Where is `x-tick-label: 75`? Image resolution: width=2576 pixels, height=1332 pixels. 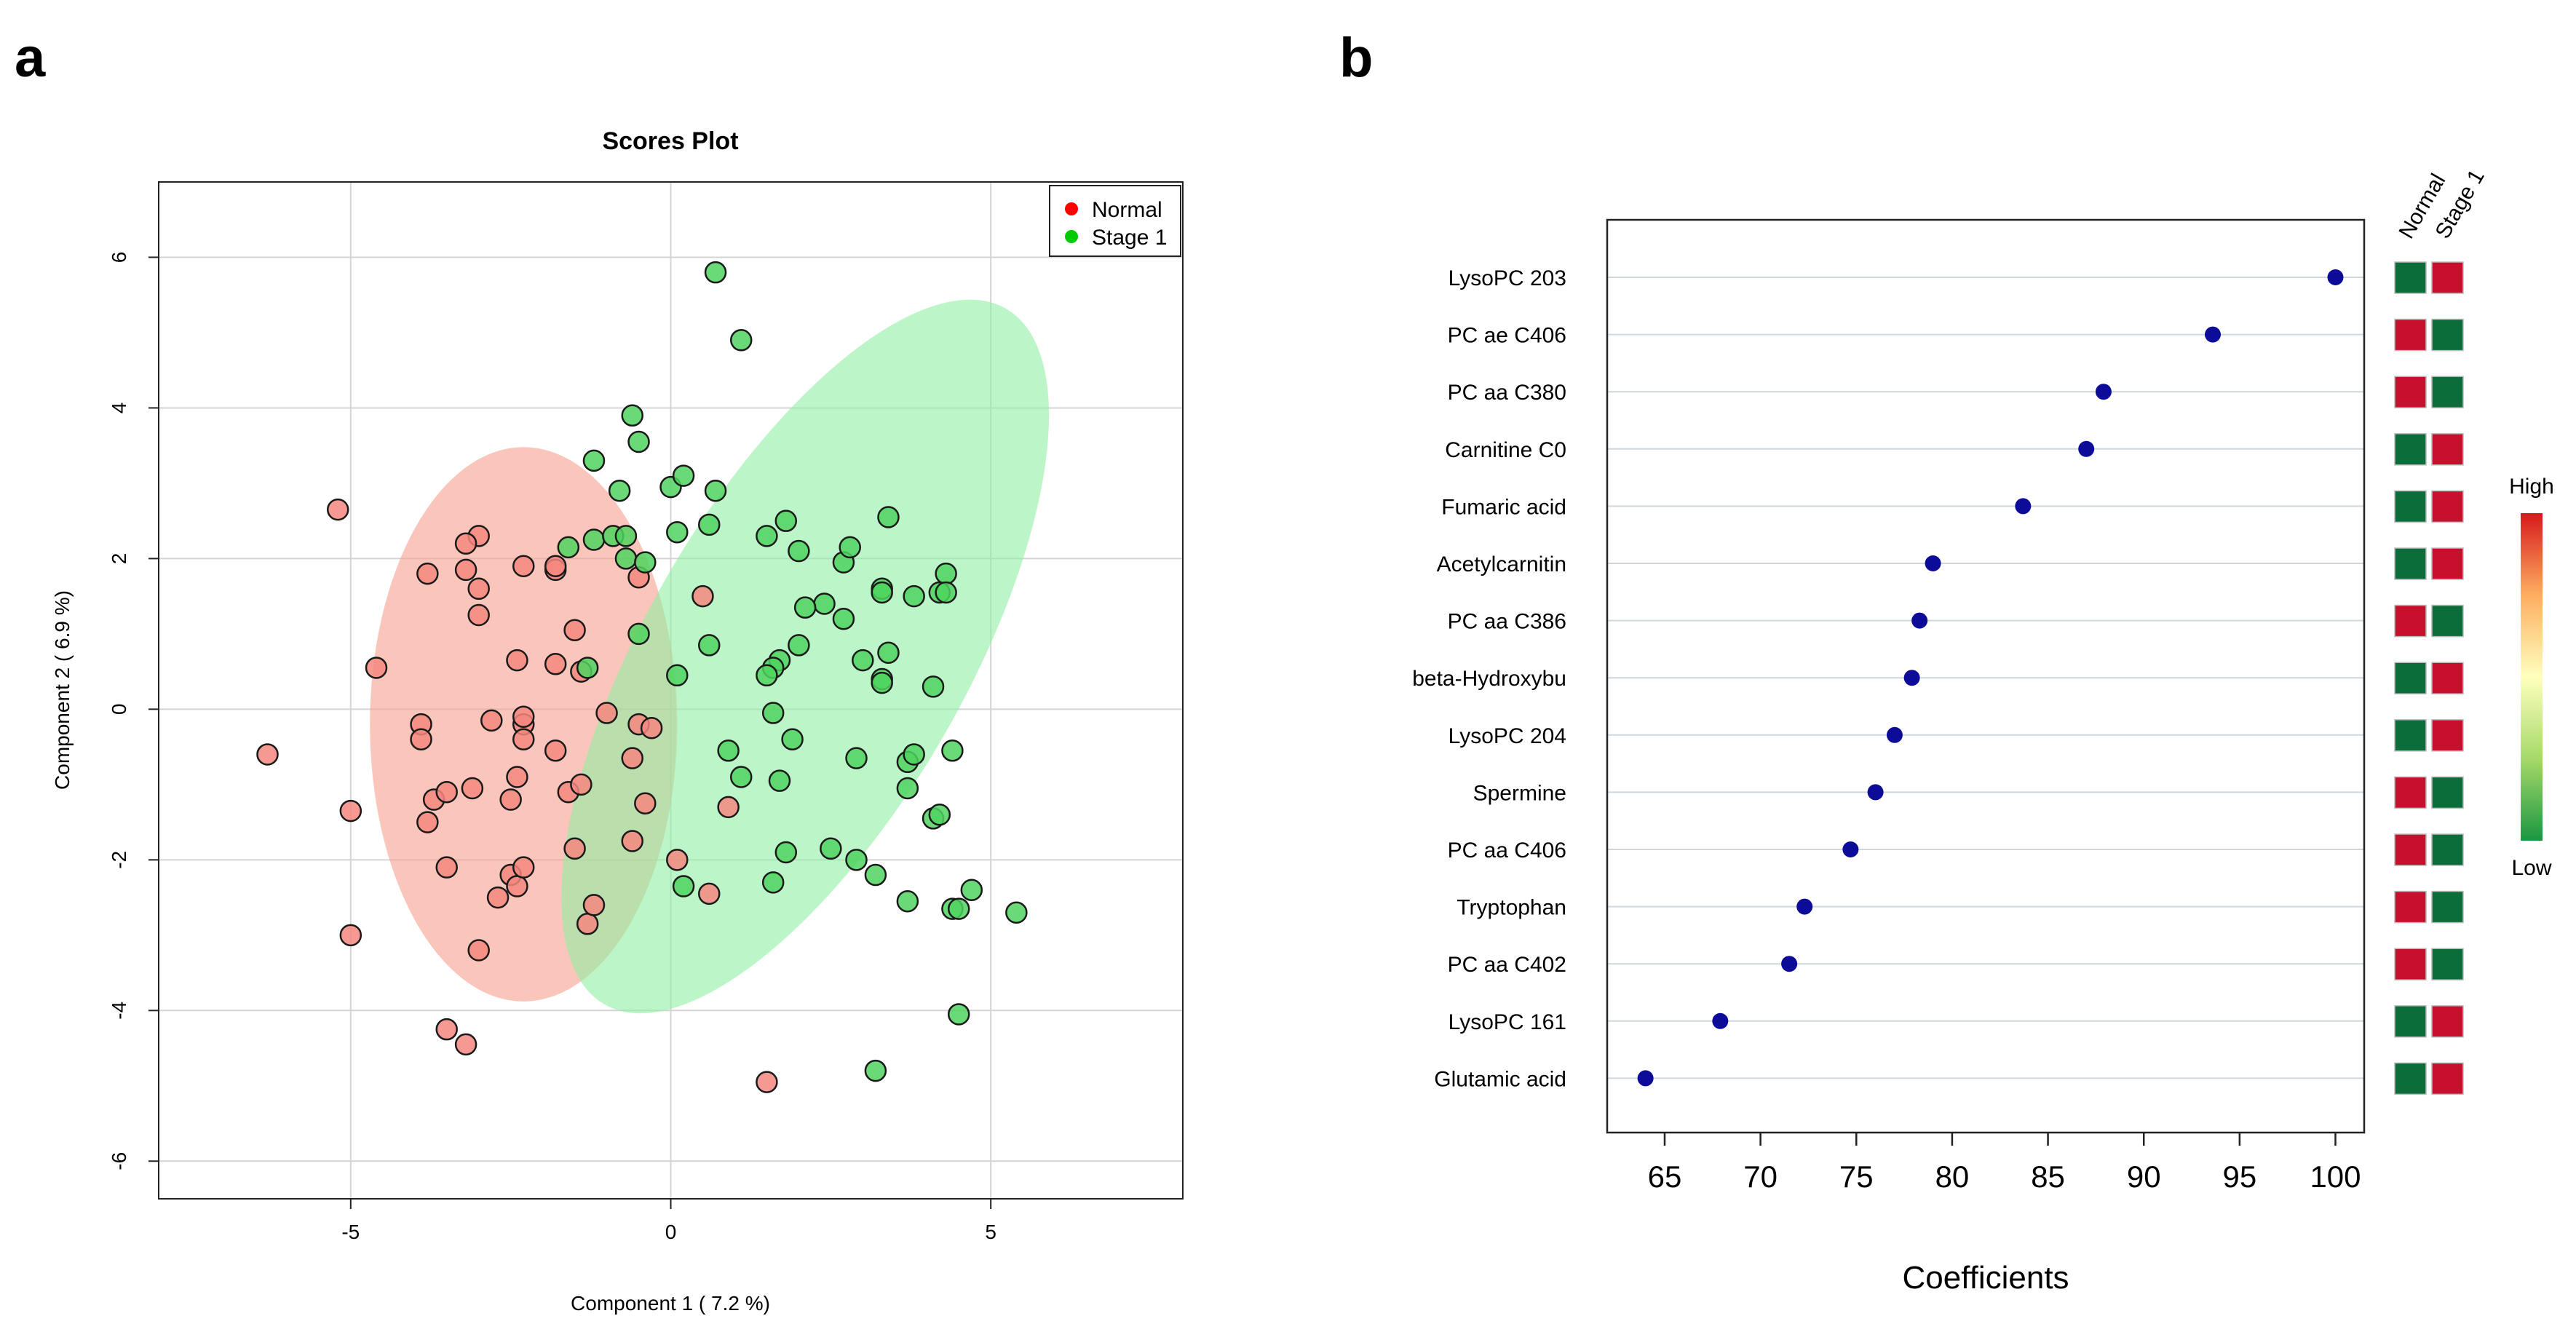 x-tick-label: 75 is located at coordinates (1856, 1176).